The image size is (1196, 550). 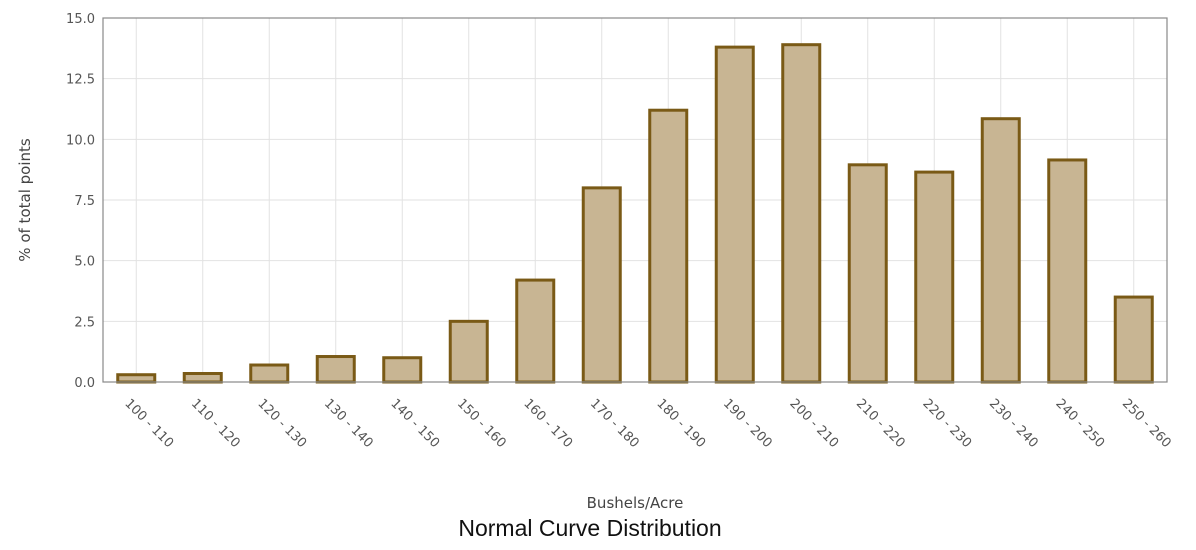 I want to click on y-tick-label: 0.0, so click(x=84, y=383).